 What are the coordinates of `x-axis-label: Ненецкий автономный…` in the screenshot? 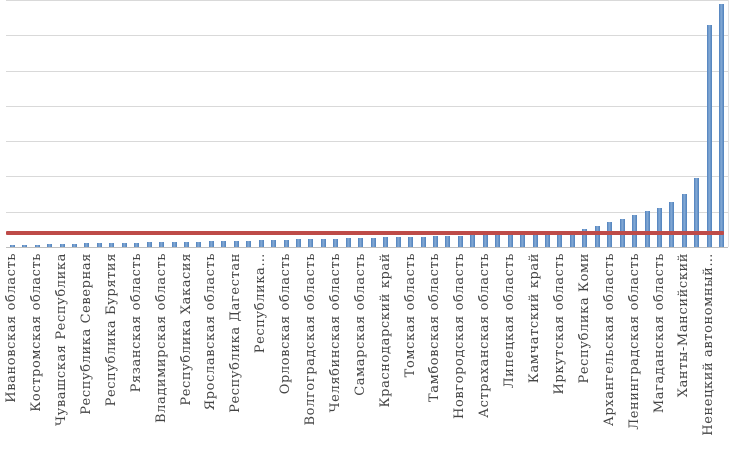 It's located at (709, 344).